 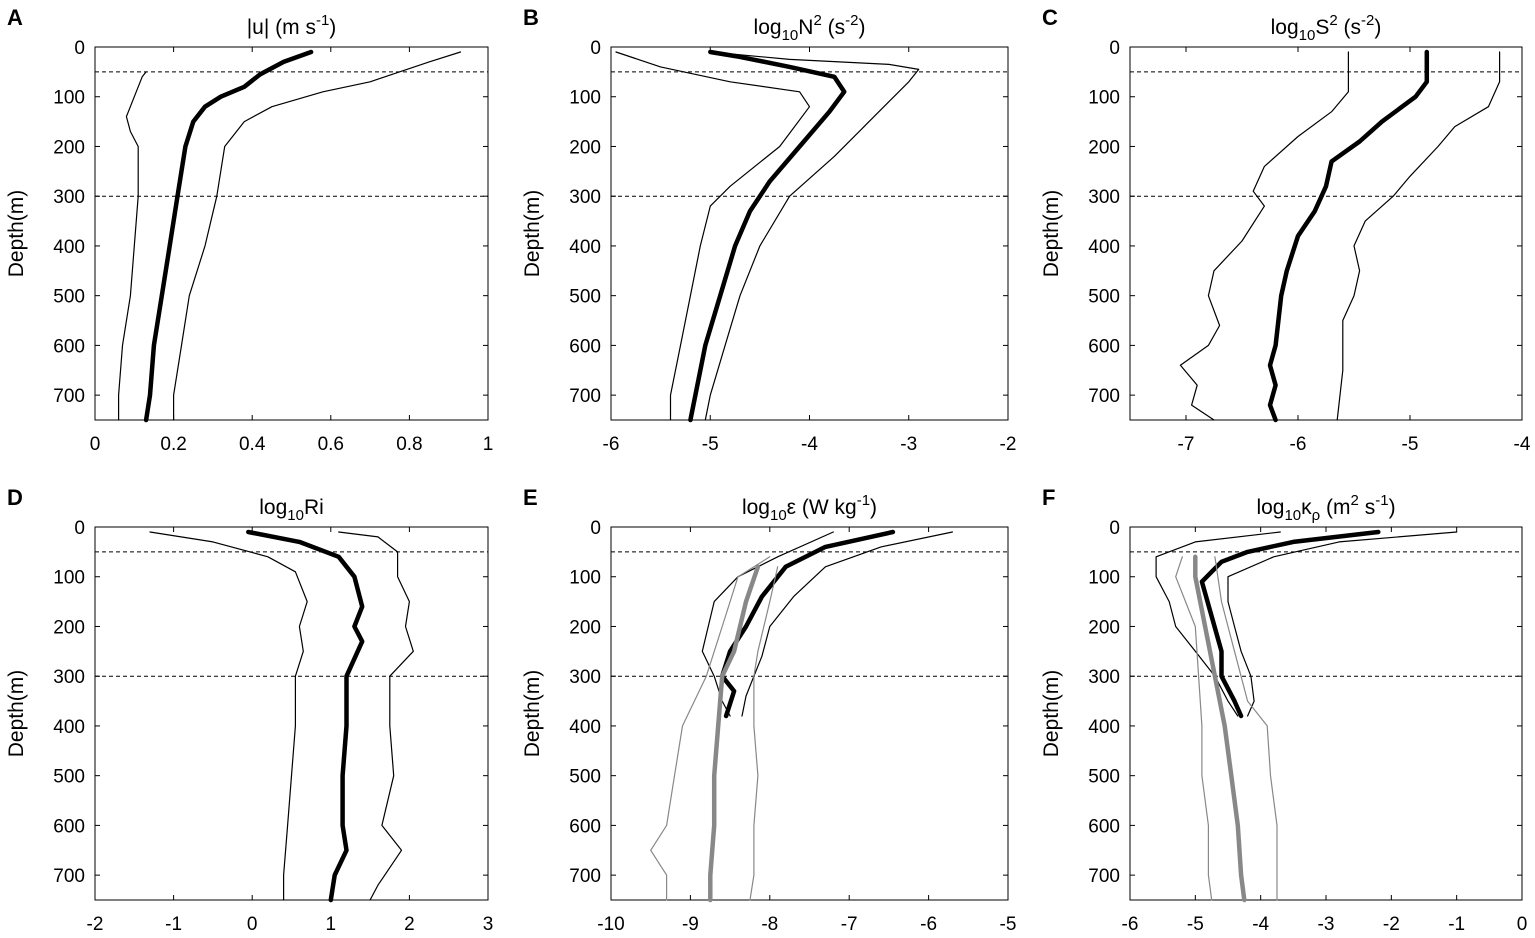 I want to click on x-tick-label: -1, so click(x=173, y=924).